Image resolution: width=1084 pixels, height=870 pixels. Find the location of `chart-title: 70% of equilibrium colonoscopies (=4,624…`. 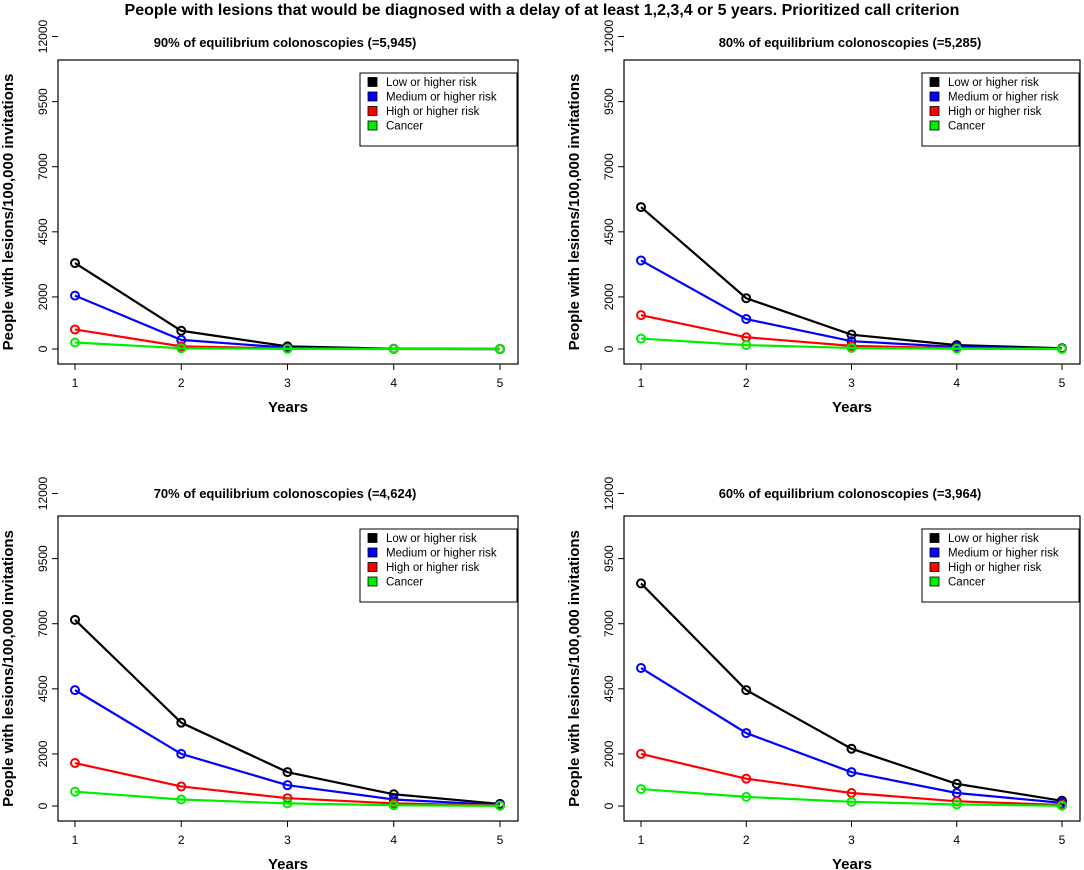

chart-title: 70% of equilibrium colonoscopies (=4,624… is located at coordinates (285, 493).